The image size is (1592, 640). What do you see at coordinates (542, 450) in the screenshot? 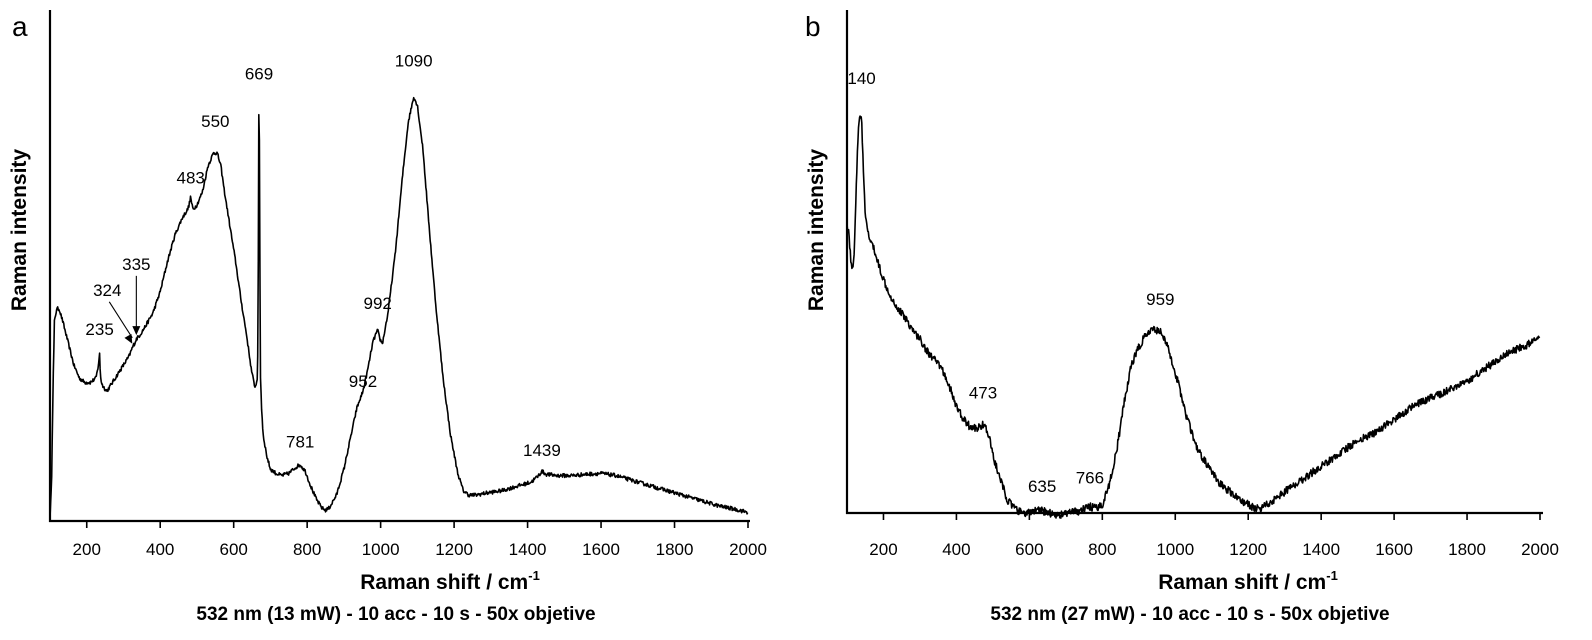
I see `panel-a-peak-label-1439: 1439` at bounding box center [542, 450].